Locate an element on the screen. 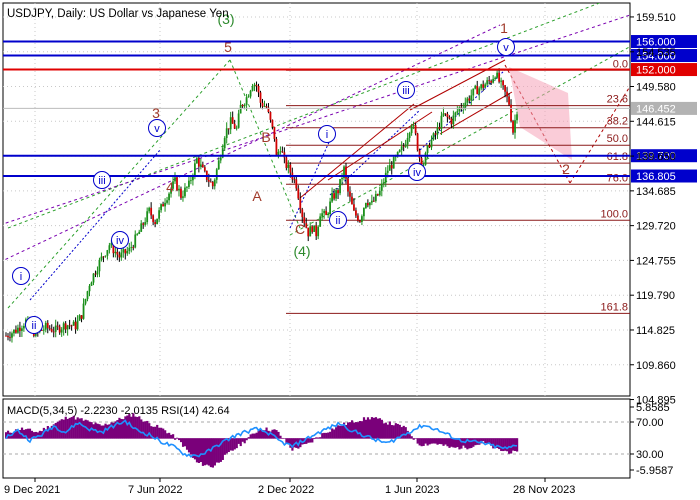 The image size is (700, 500). channel-red-c is located at coordinates (457, 85).